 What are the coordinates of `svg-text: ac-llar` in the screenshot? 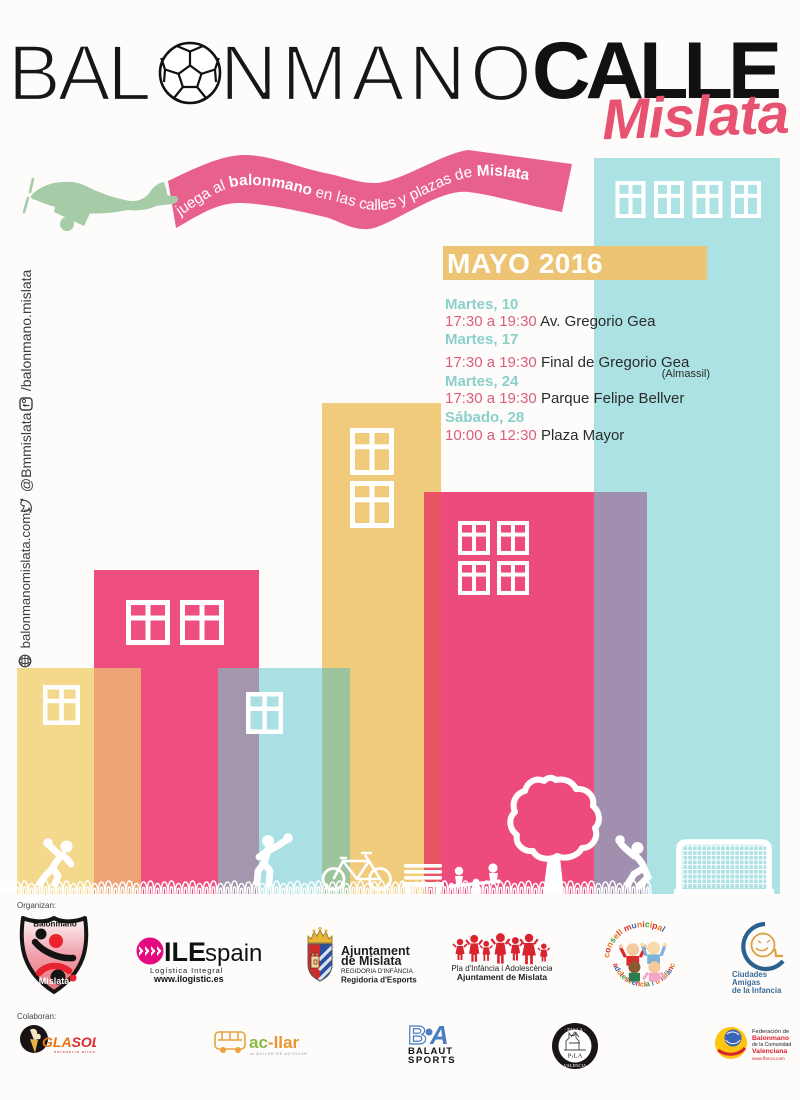 It's located at (274, 1042).